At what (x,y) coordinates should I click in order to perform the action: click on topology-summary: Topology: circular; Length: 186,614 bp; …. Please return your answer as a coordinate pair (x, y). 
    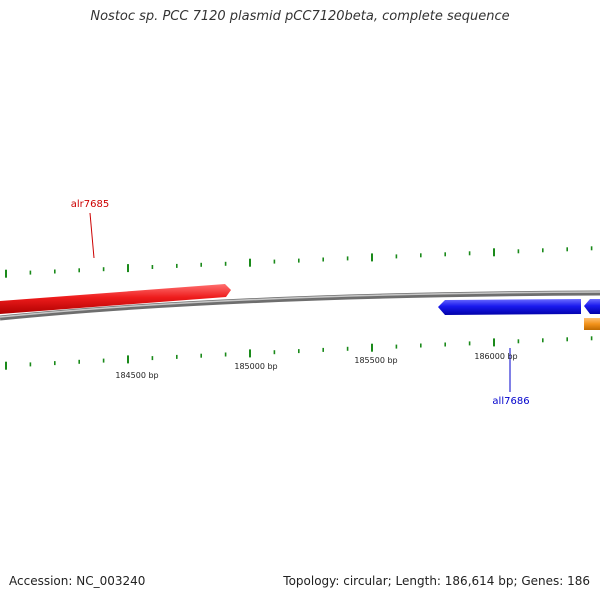
    Looking at the image, I should click on (436, 581).